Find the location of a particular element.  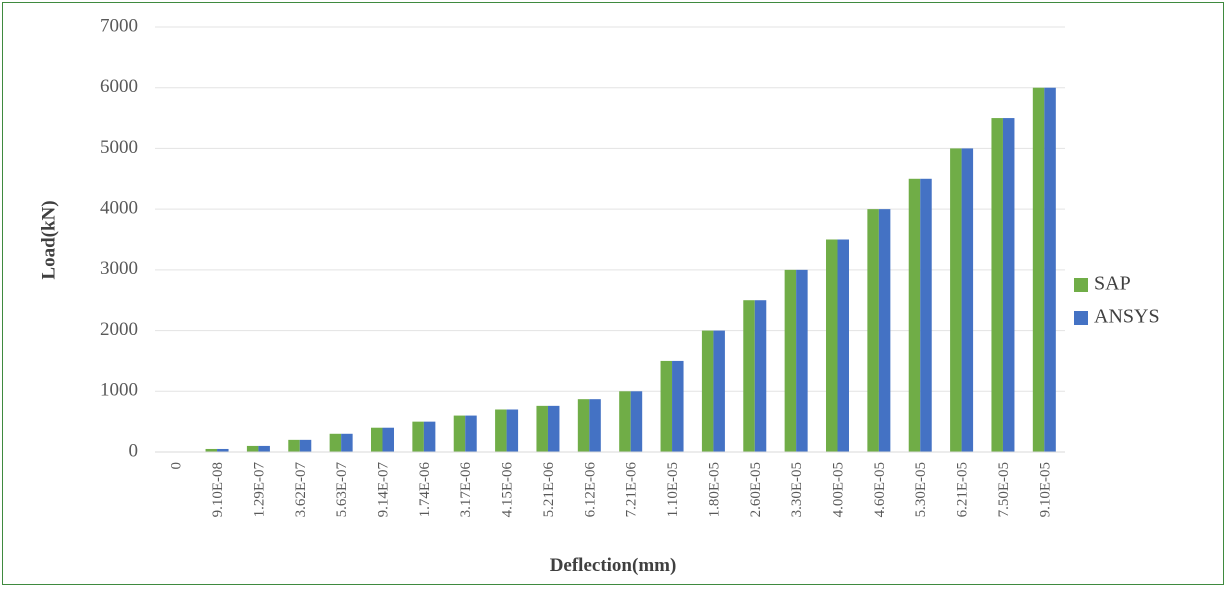

x-tick-label: 5.30E-05 is located at coordinates (921, 489).